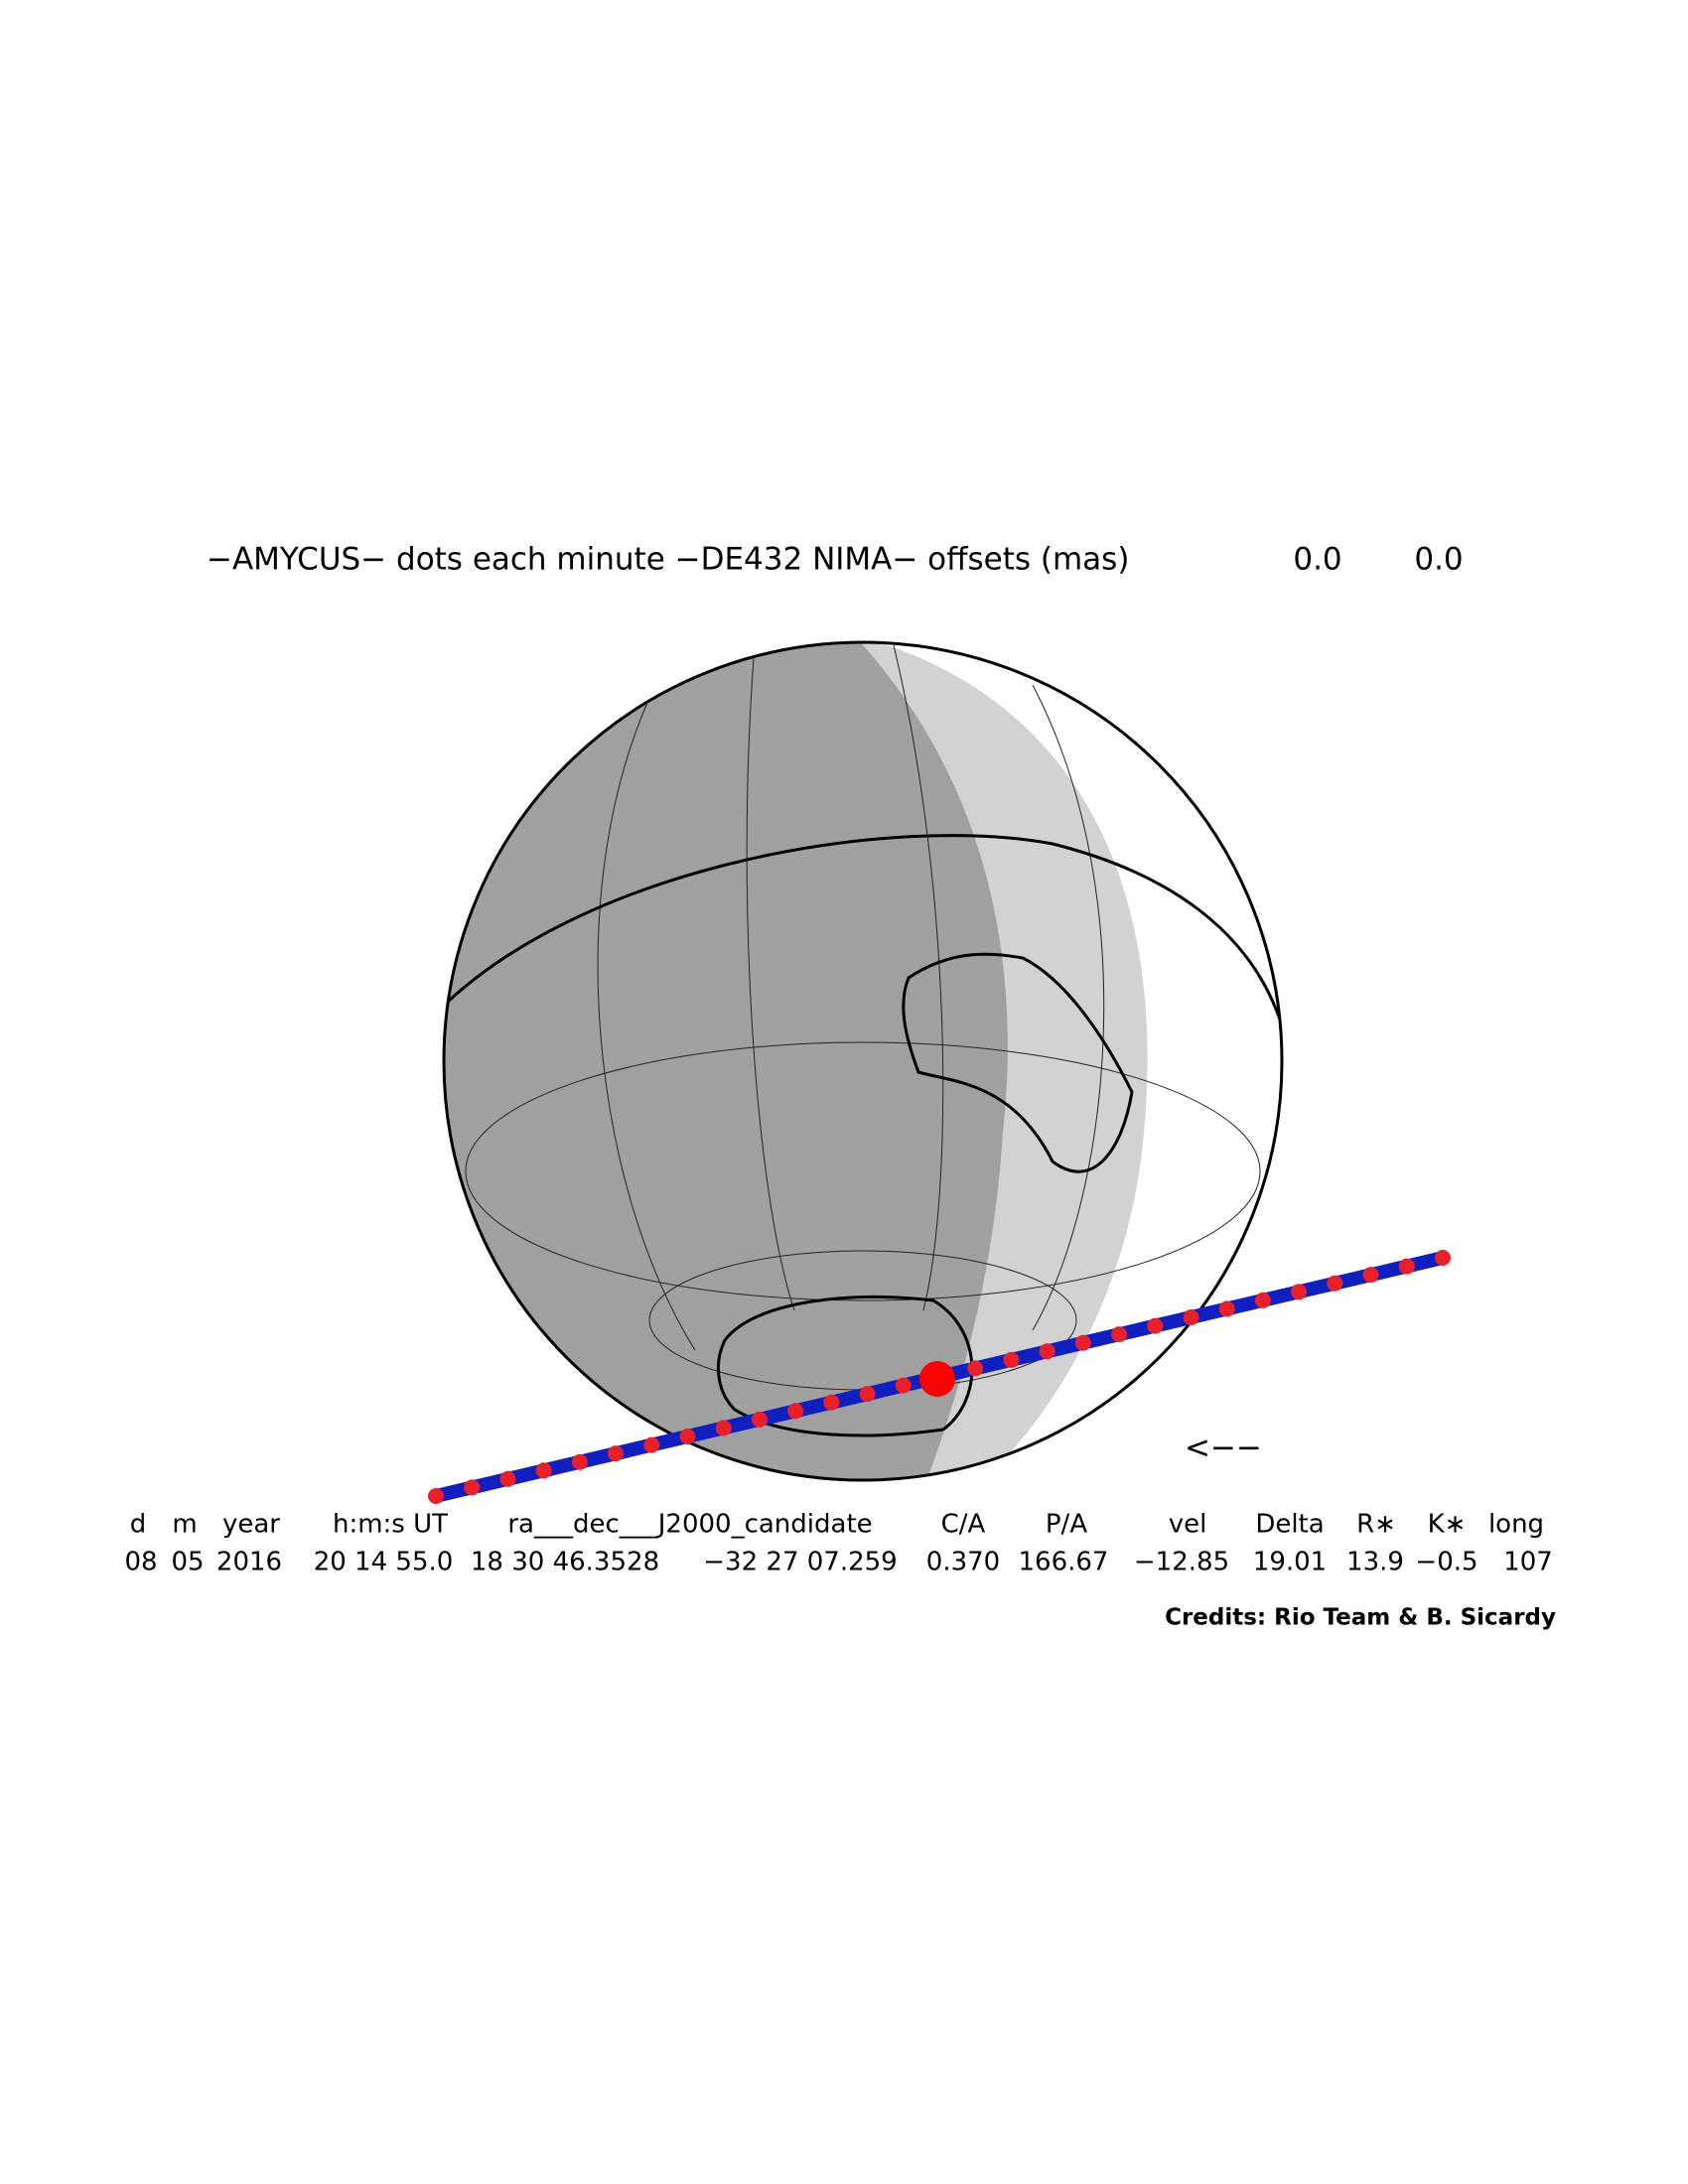  What do you see at coordinates (937, 1379) in the screenshot?
I see `central-instant` at bounding box center [937, 1379].